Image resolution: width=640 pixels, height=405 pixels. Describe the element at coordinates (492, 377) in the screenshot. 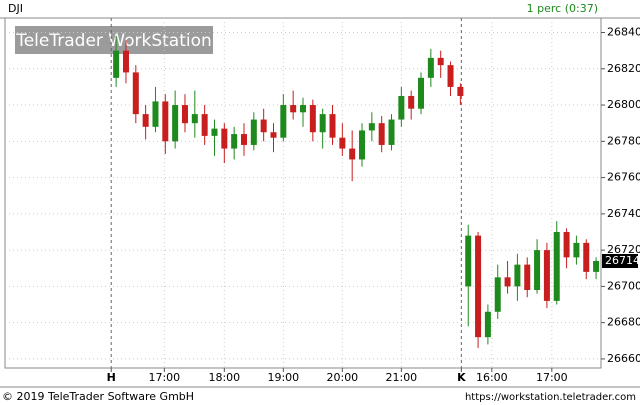

I see `x-tick-label: 16:00` at that location.